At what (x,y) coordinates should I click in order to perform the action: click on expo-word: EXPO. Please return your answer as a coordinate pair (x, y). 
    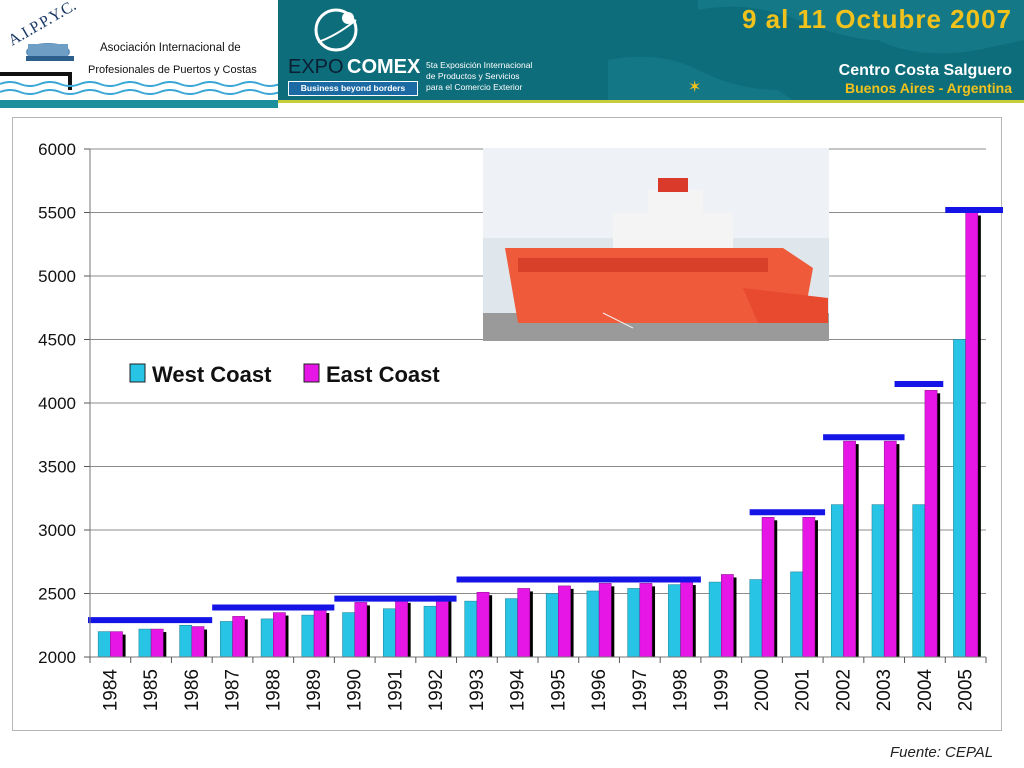
    Looking at the image, I should click on (316, 67).